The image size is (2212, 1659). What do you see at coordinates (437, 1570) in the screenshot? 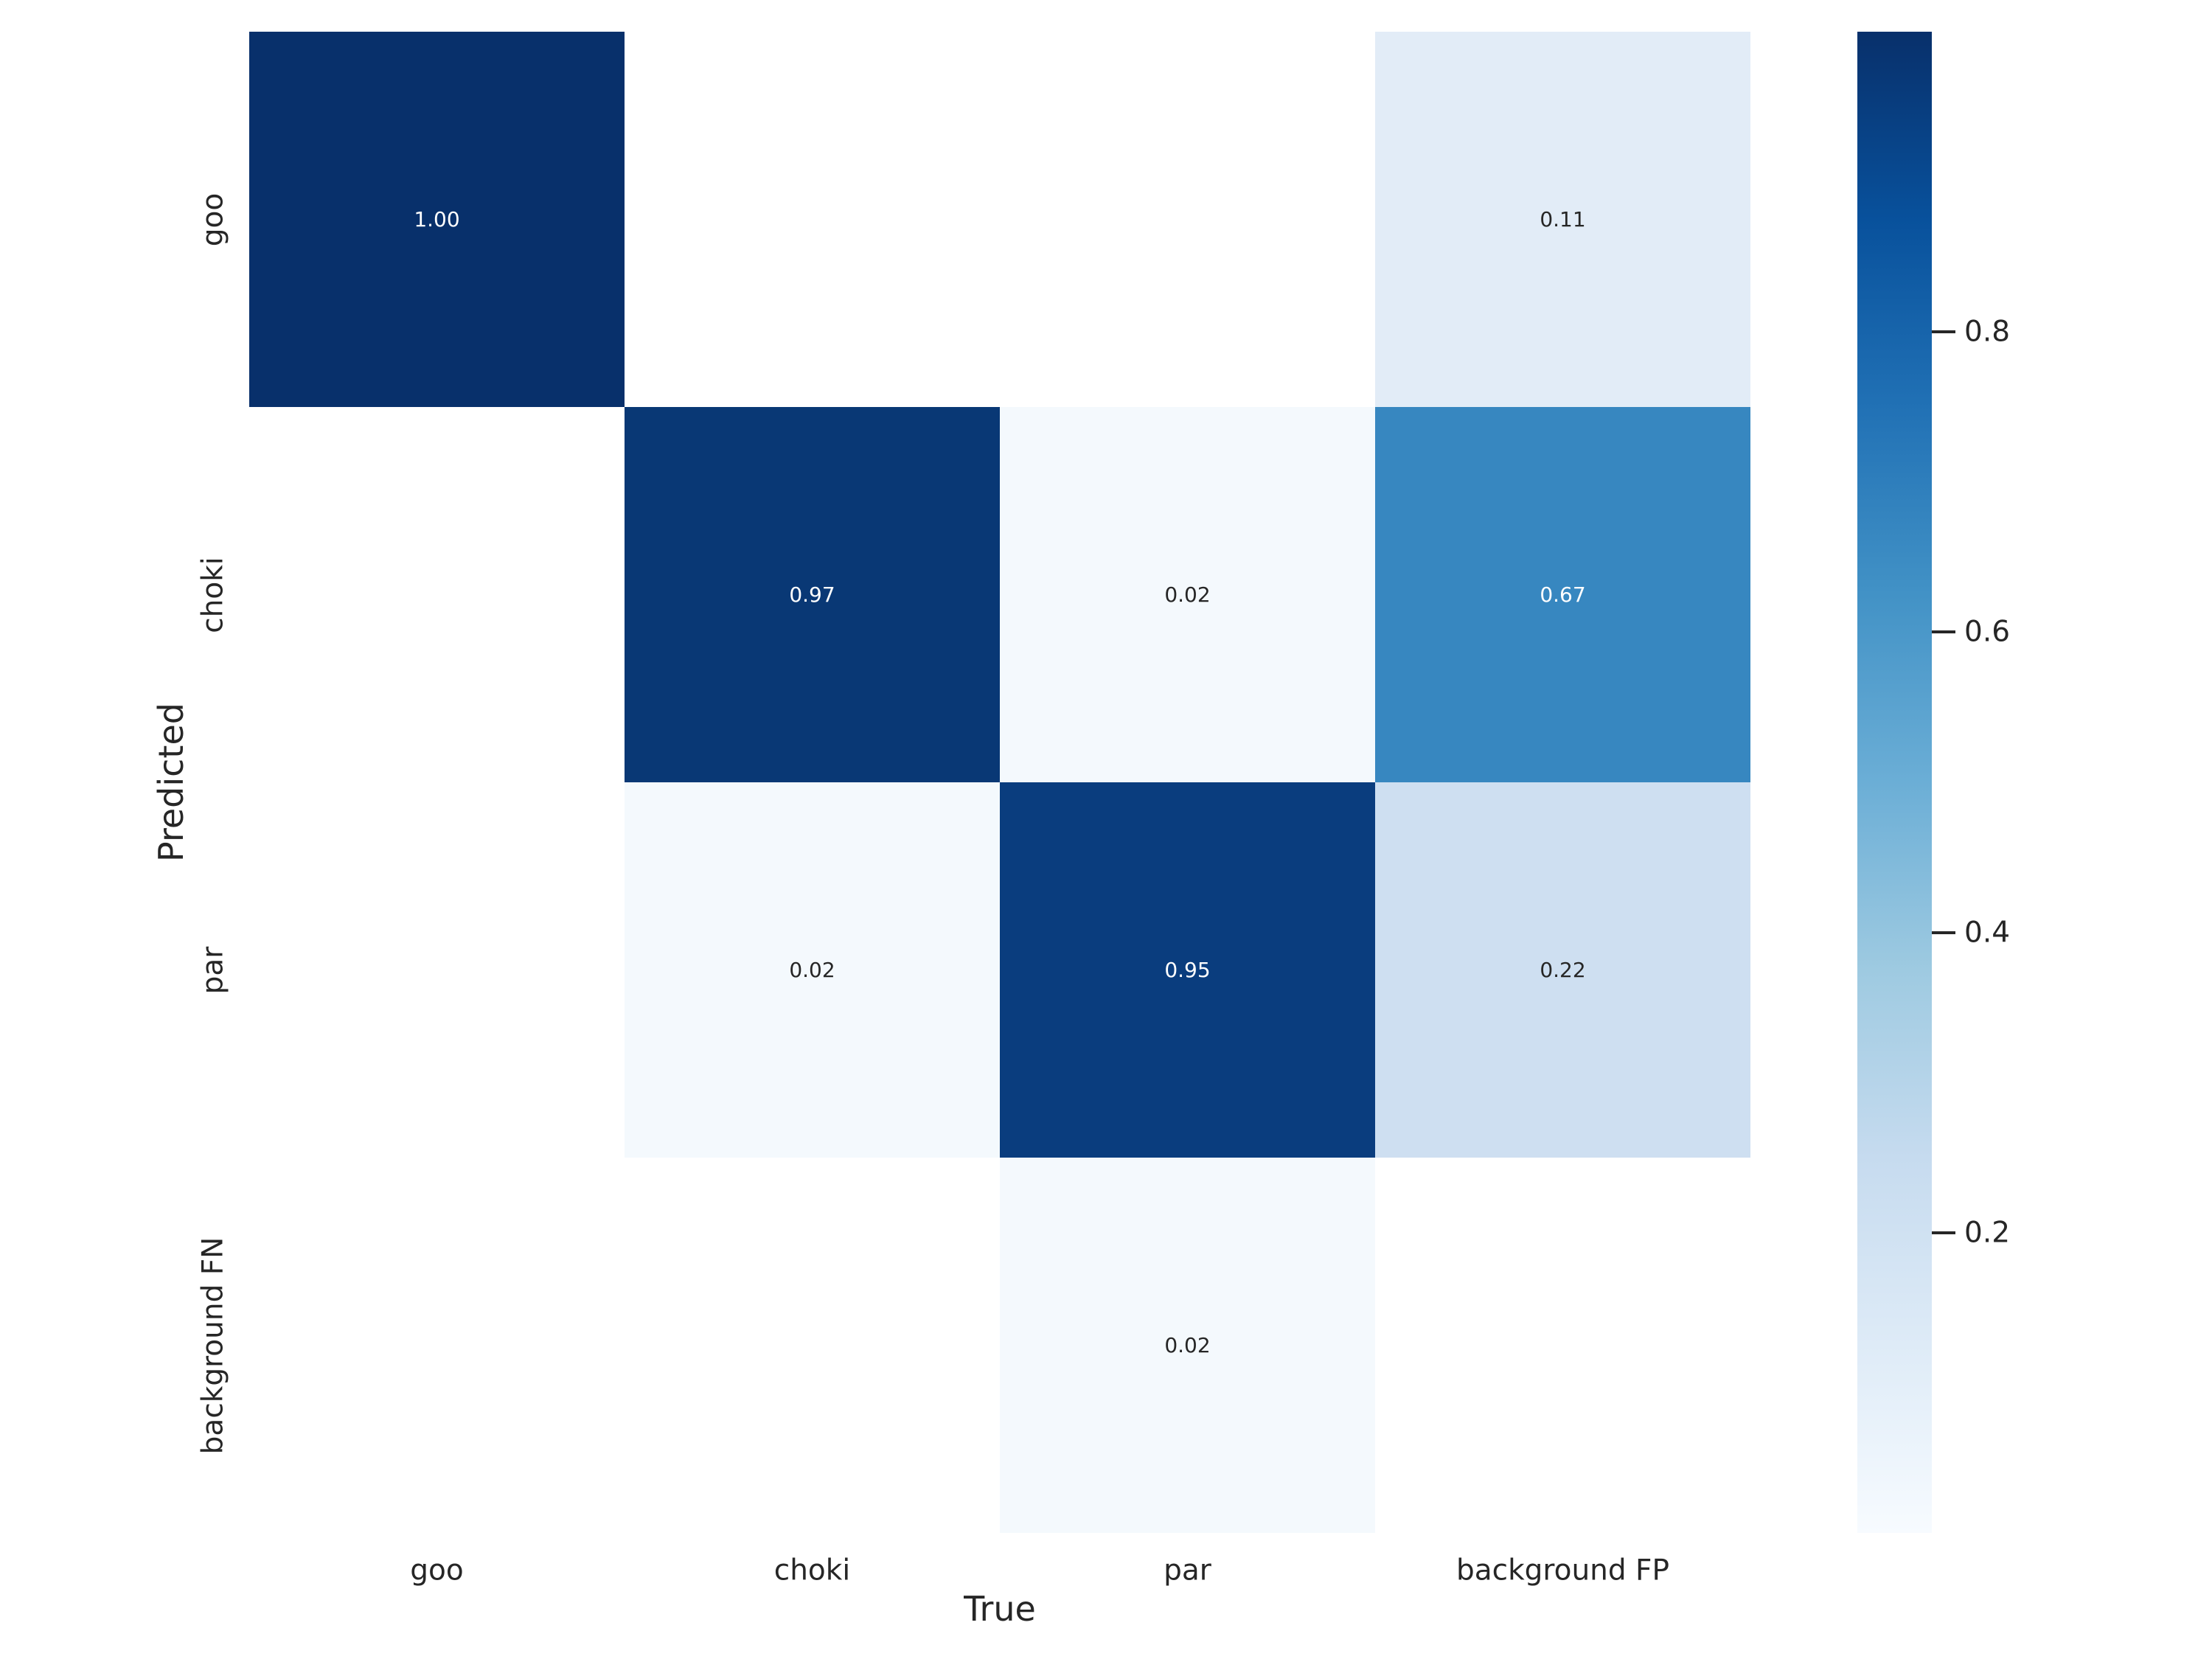
I see `x-tick-label: goo` at bounding box center [437, 1570].